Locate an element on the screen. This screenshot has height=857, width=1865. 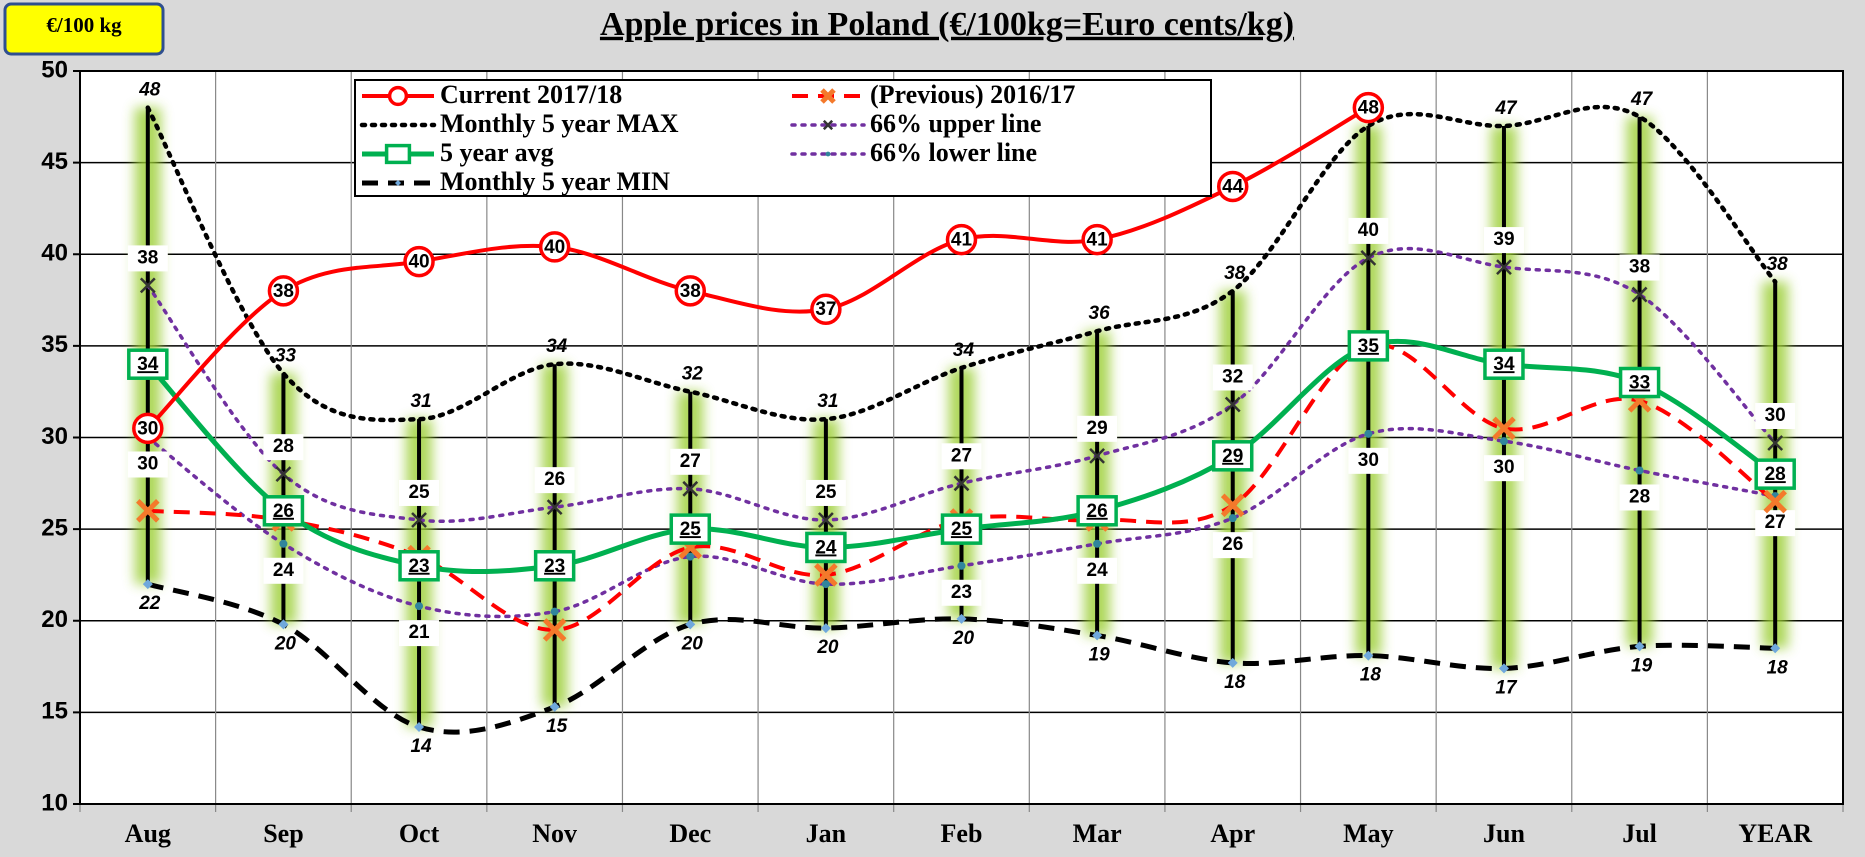
data-label: 40 is located at coordinates (554, 247).